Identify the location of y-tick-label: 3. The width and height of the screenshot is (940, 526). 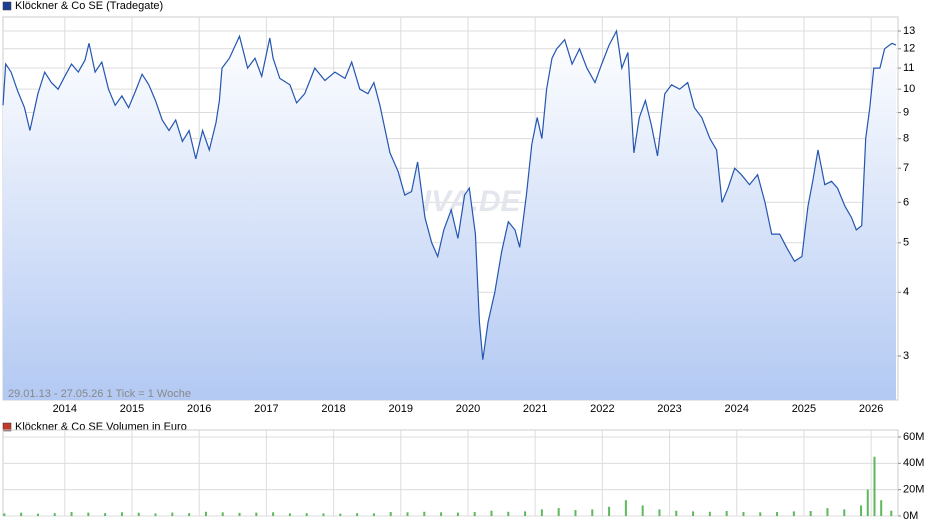
(906, 356).